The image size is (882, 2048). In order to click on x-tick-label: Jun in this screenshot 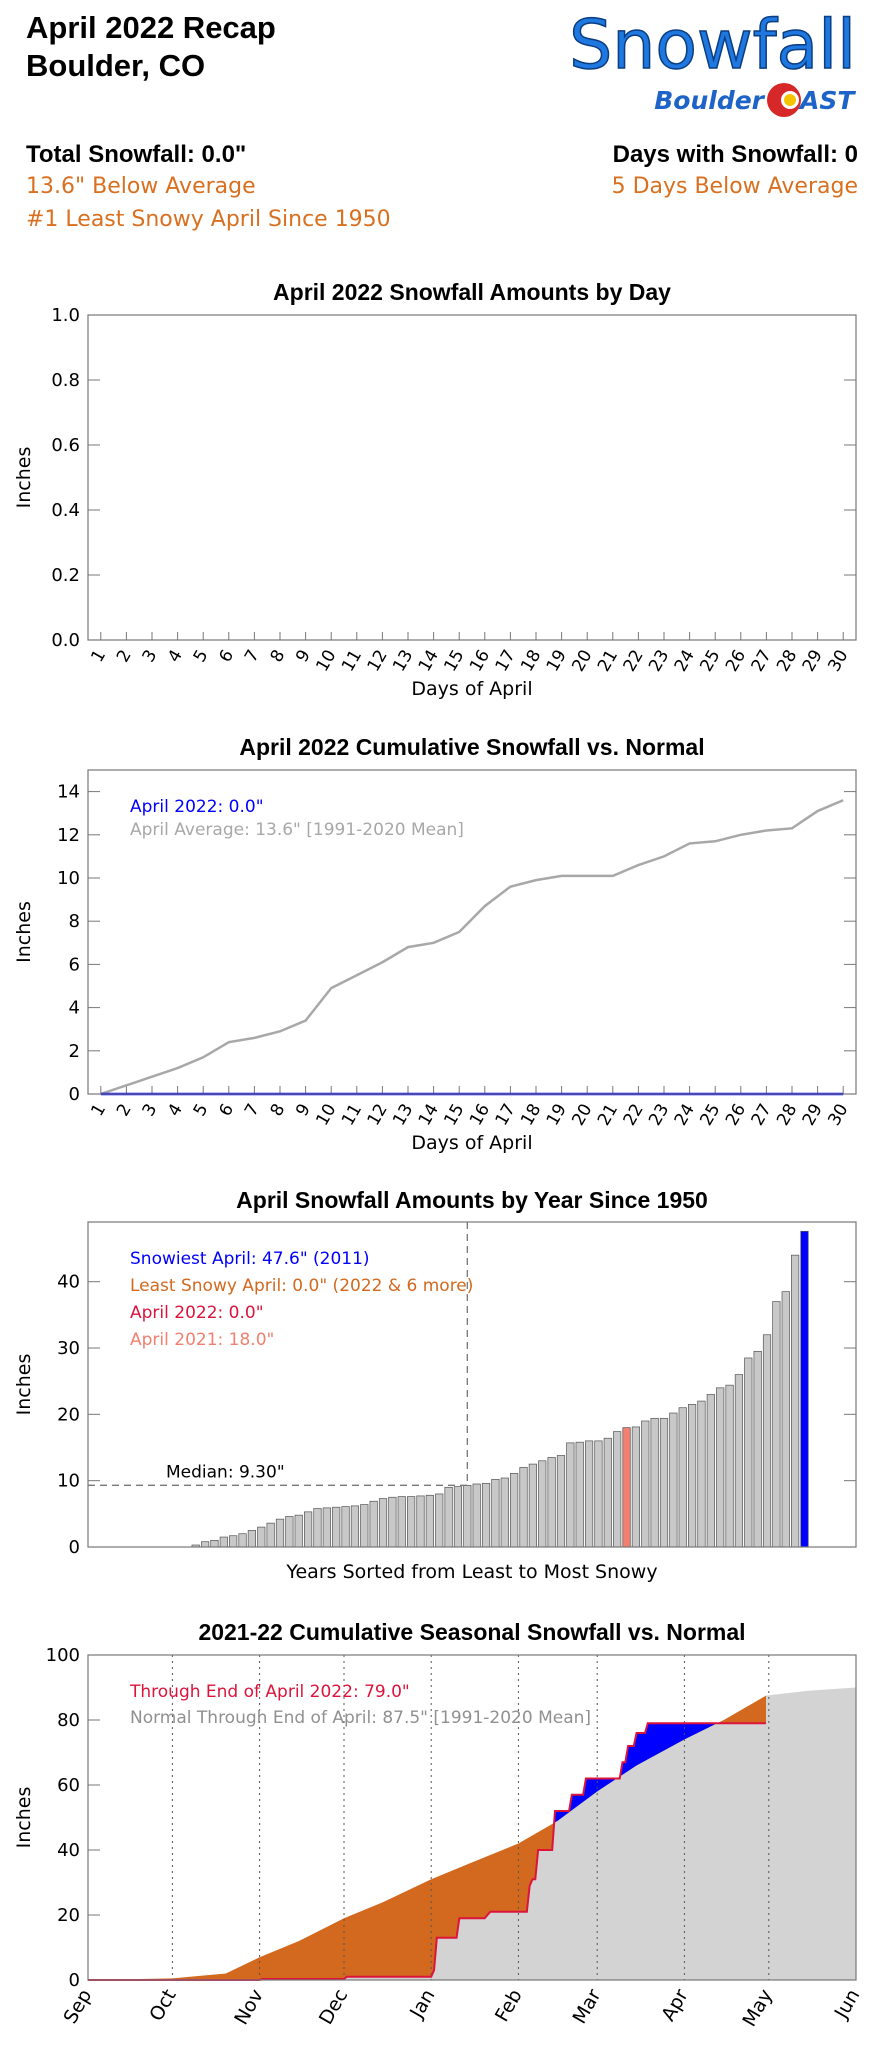, I will do `click(847, 2005)`.